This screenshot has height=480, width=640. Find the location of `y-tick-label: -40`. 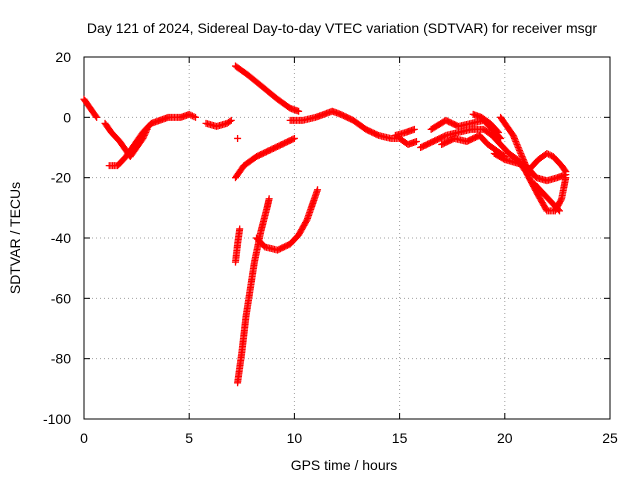

y-tick-label: -40 is located at coordinates (61, 238).